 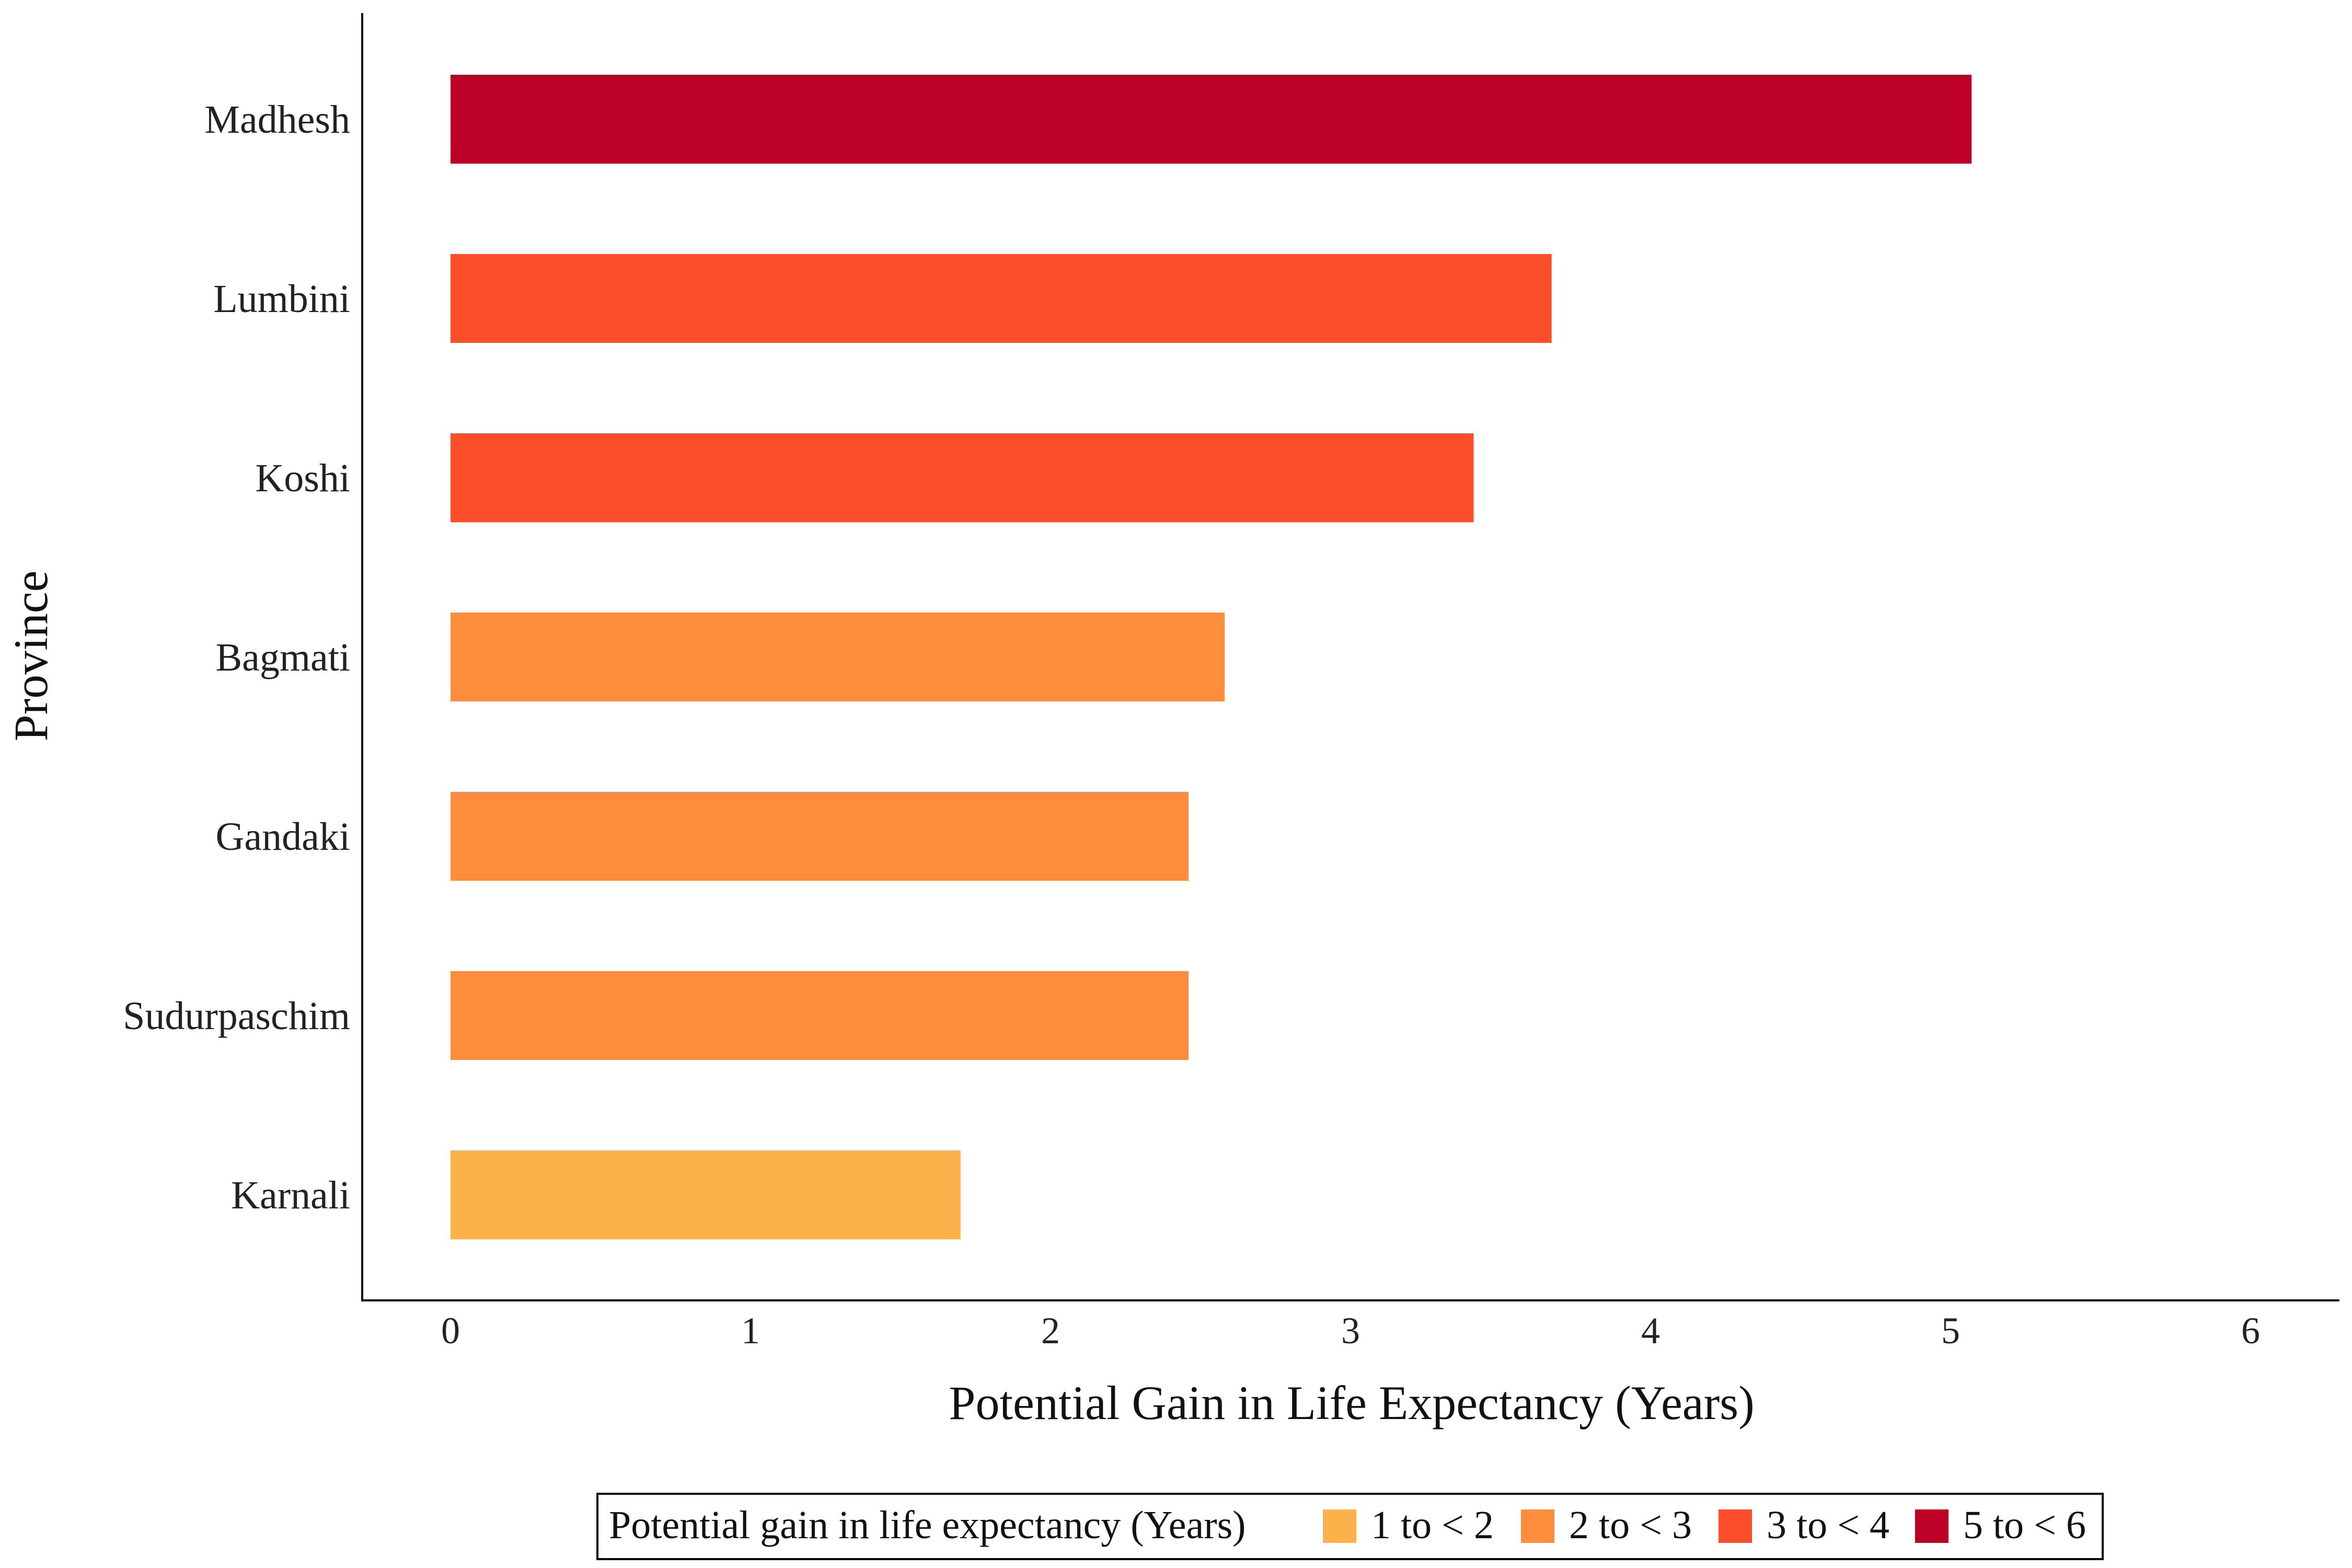 I want to click on x-tick-label-1: 1, so click(x=750, y=1331).